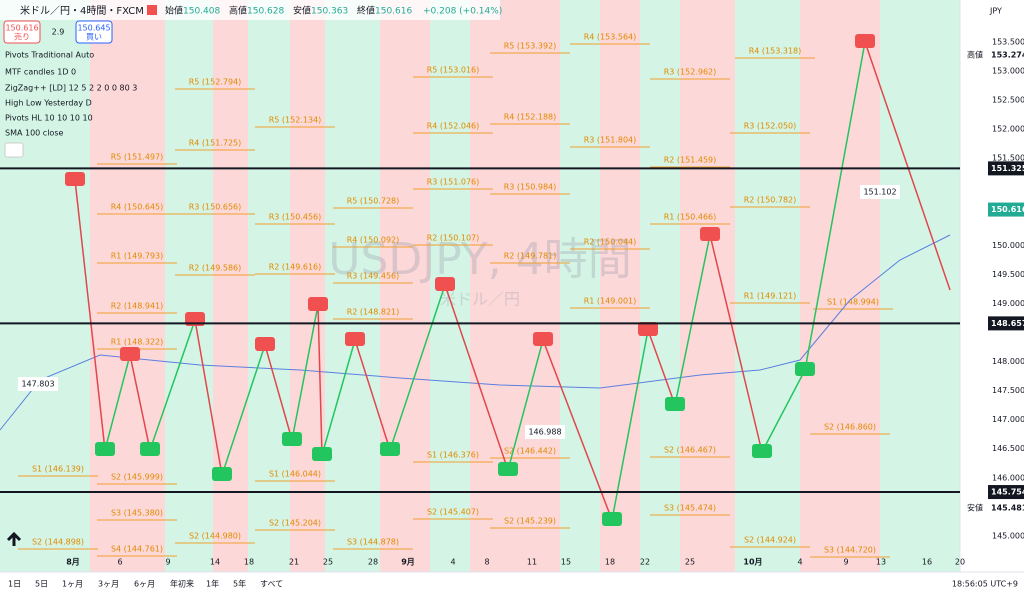  I want to click on value-label: 151.102, so click(879, 192).